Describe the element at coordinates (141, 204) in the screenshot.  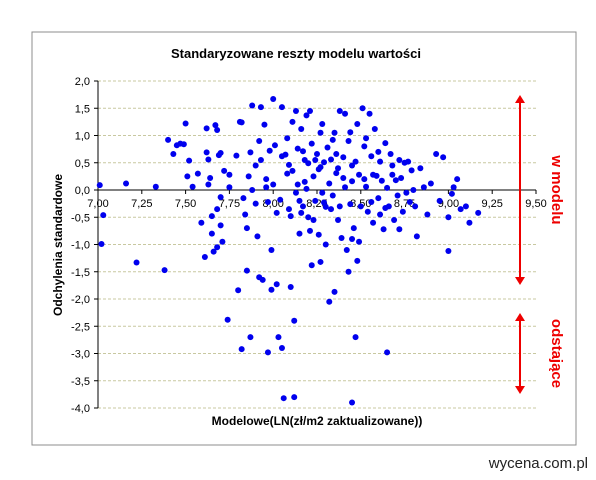
I see `x-tick-label: 7,25` at that location.